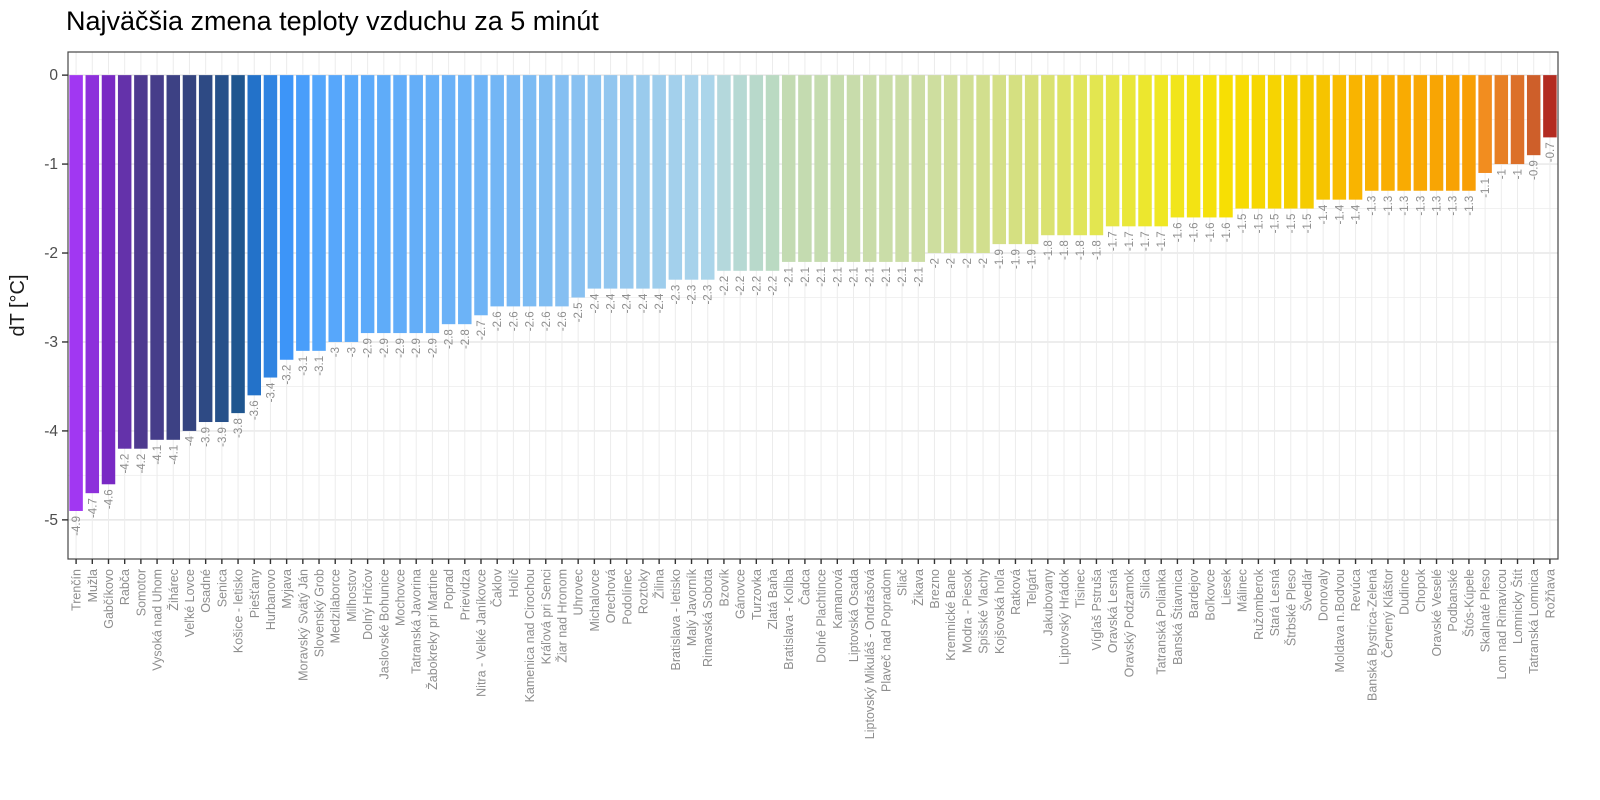 This screenshot has height=800, width=1600. What do you see at coordinates (51, 431) in the screenshot?
I see `y-tick-label: -4` at bounding box center [51, 431].